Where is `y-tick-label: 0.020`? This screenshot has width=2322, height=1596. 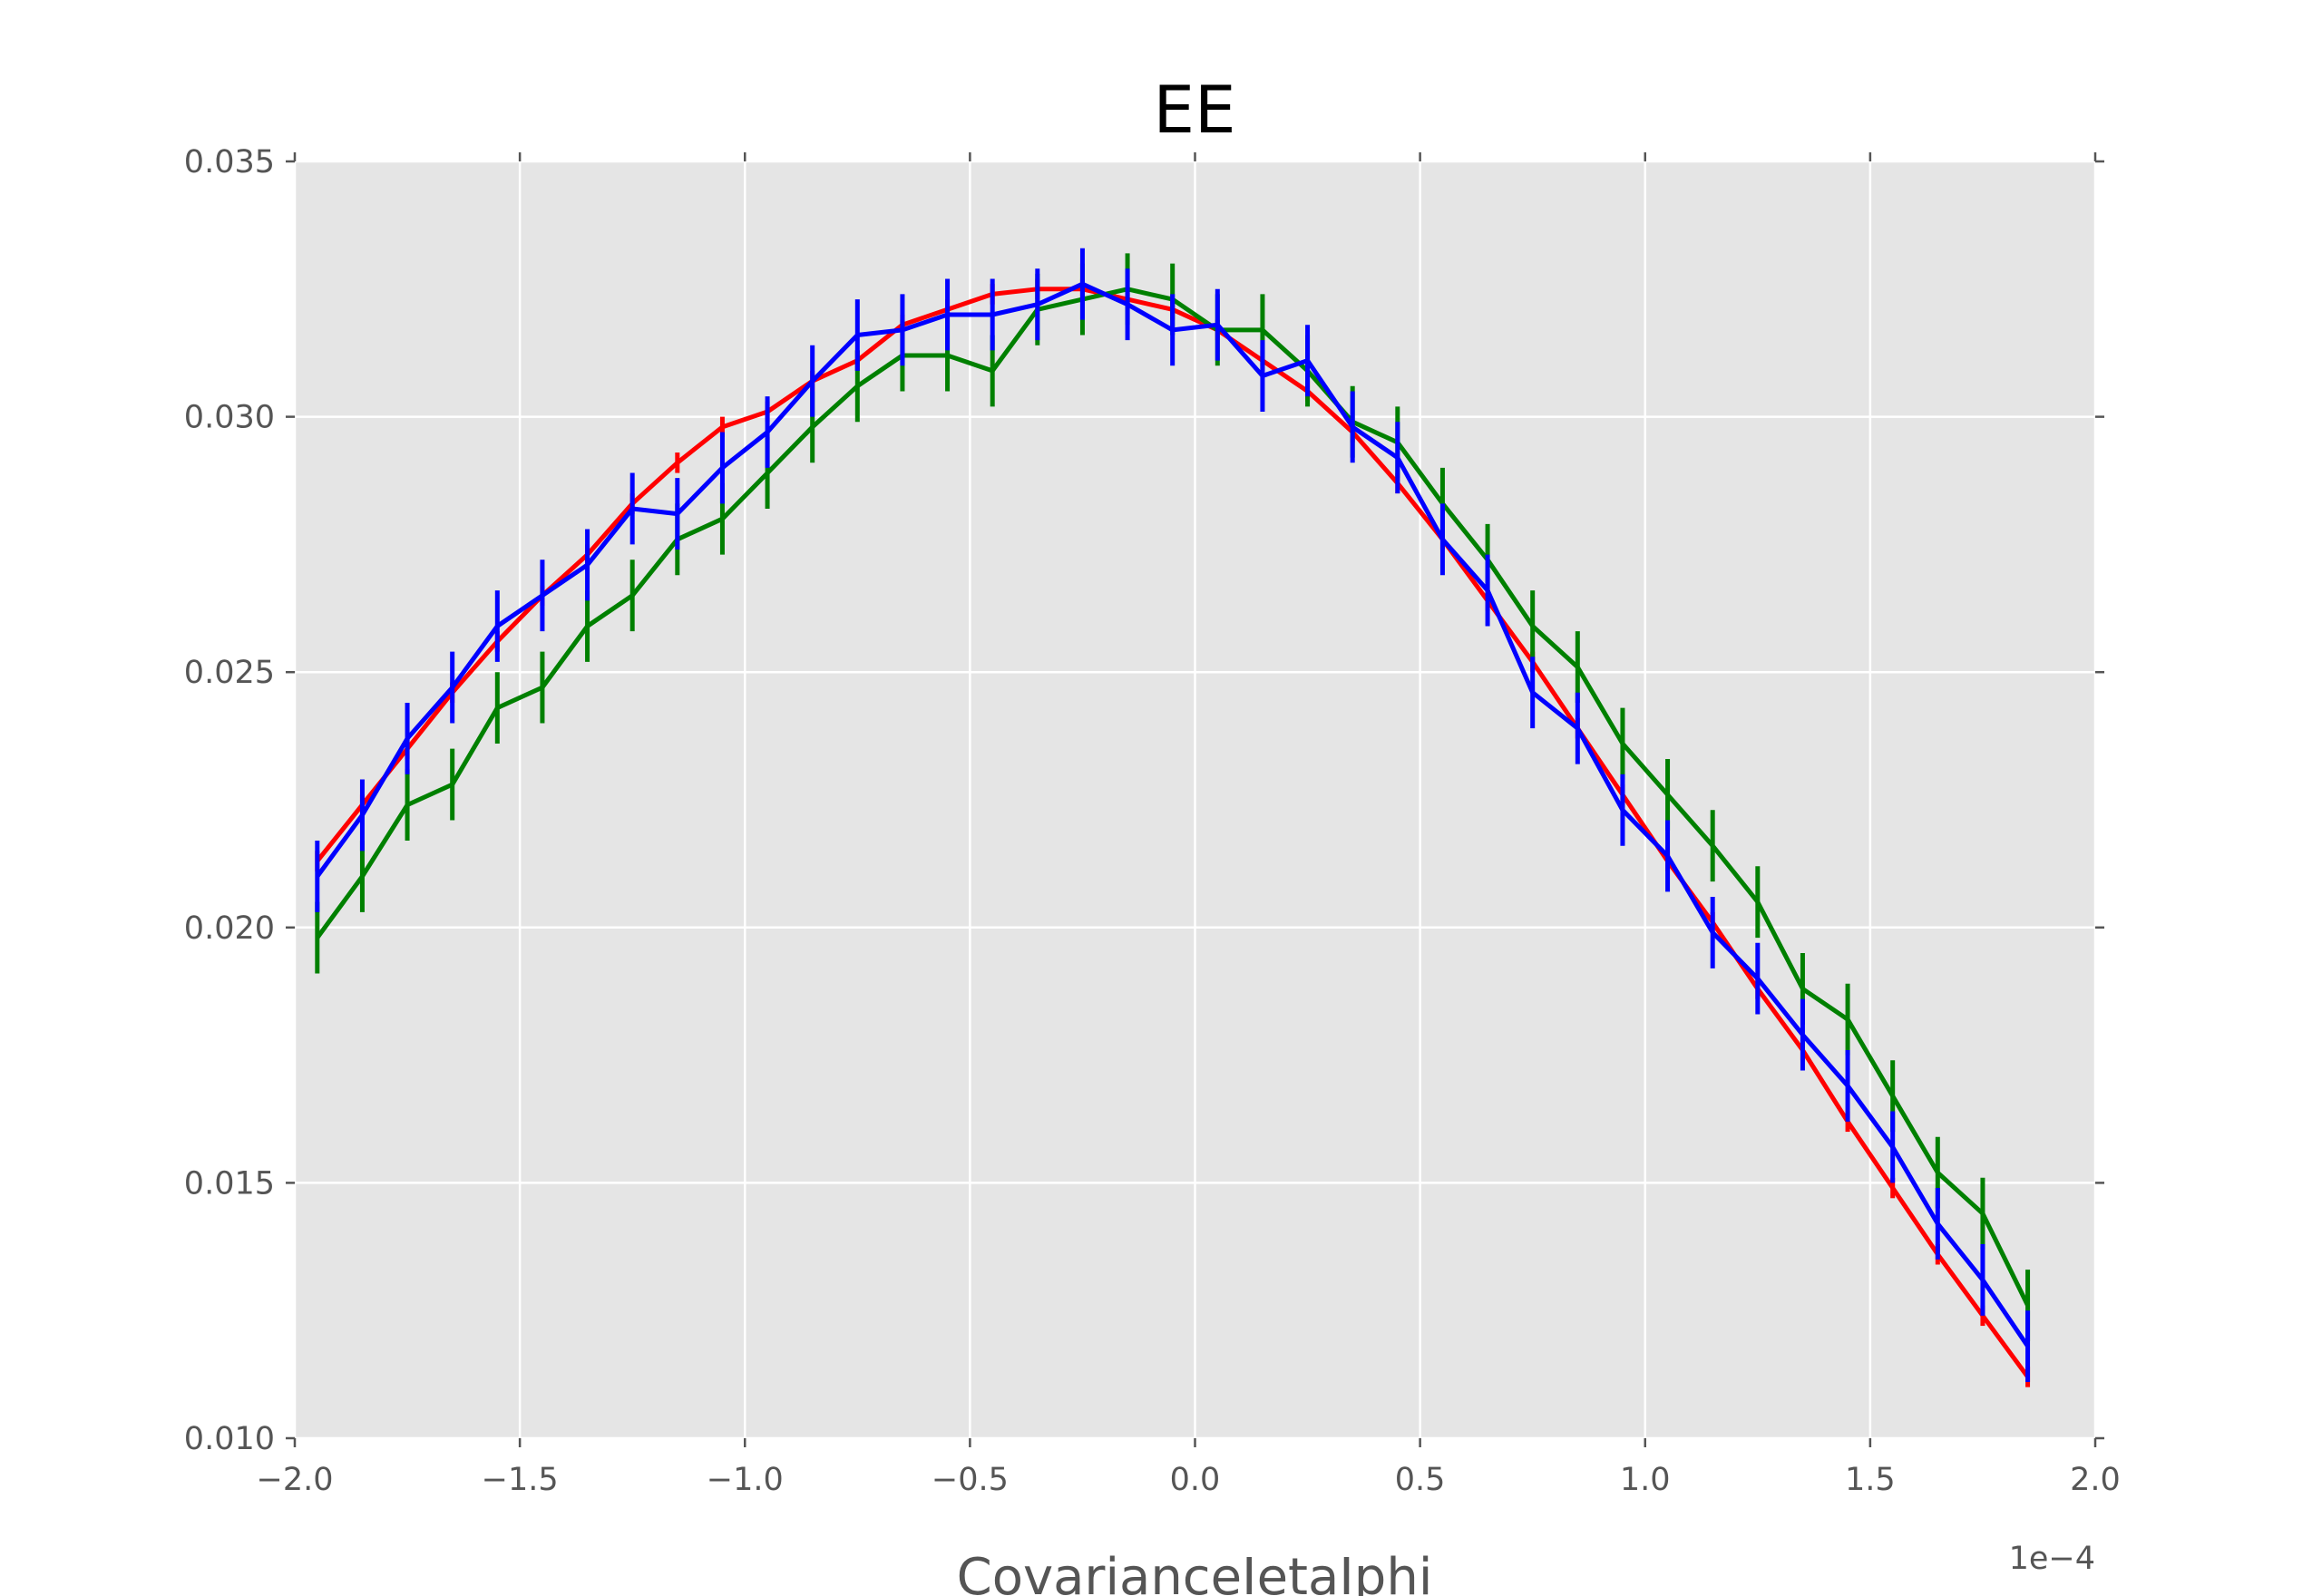 y-tick-label: 0.020 is located at coordinates (229, 928).